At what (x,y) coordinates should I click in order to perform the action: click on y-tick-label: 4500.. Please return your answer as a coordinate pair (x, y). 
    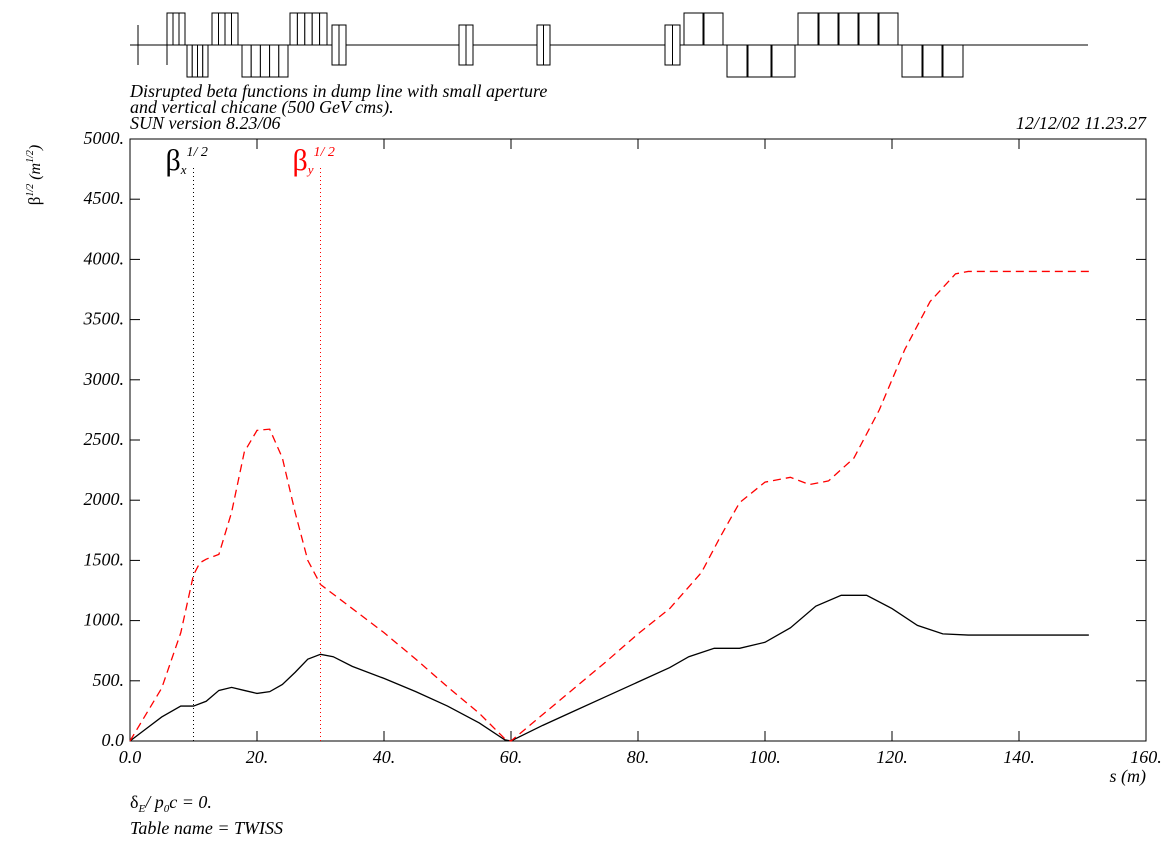
    Looking at the image, I should click on (104, 198).